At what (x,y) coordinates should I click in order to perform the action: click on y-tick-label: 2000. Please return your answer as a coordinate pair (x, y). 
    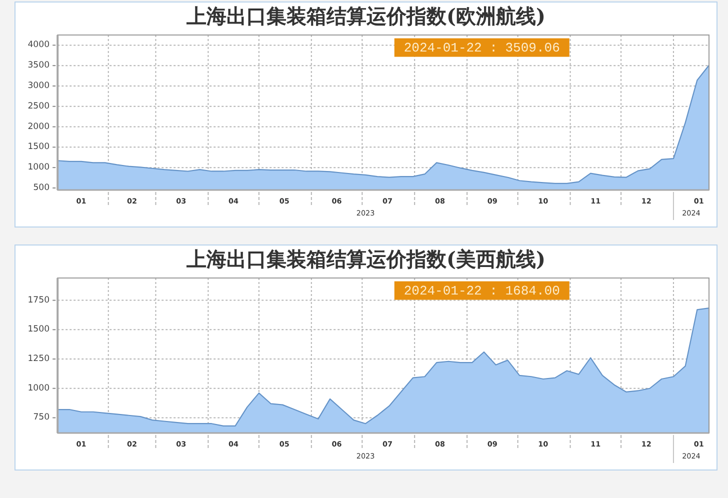
    Looking at the image, I should click on (39, 127).